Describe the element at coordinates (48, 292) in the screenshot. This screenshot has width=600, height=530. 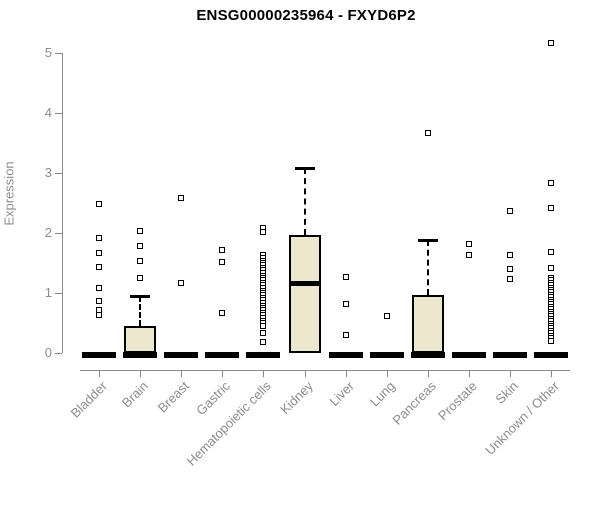
I see `y-tick-label: 1` at that location.